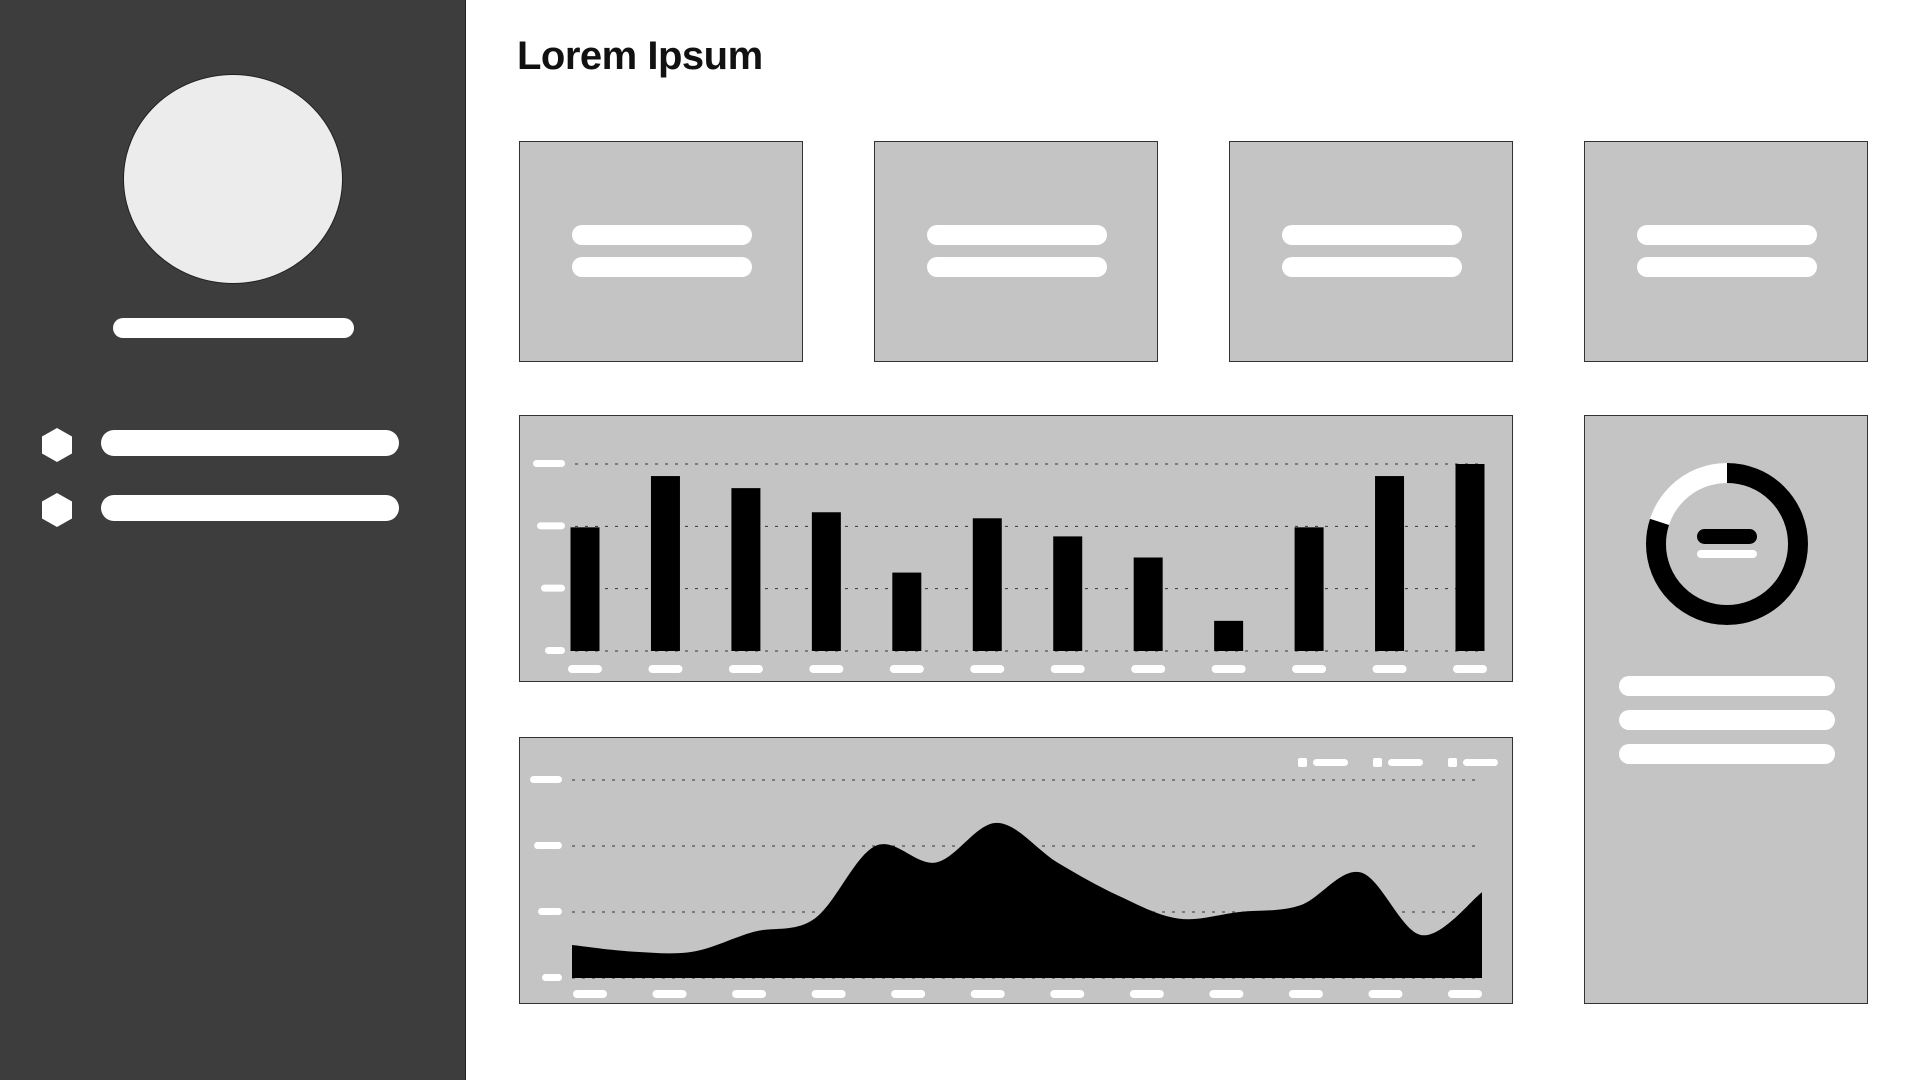  I want to click on donut-label-placeholder, so click(1727, 554).